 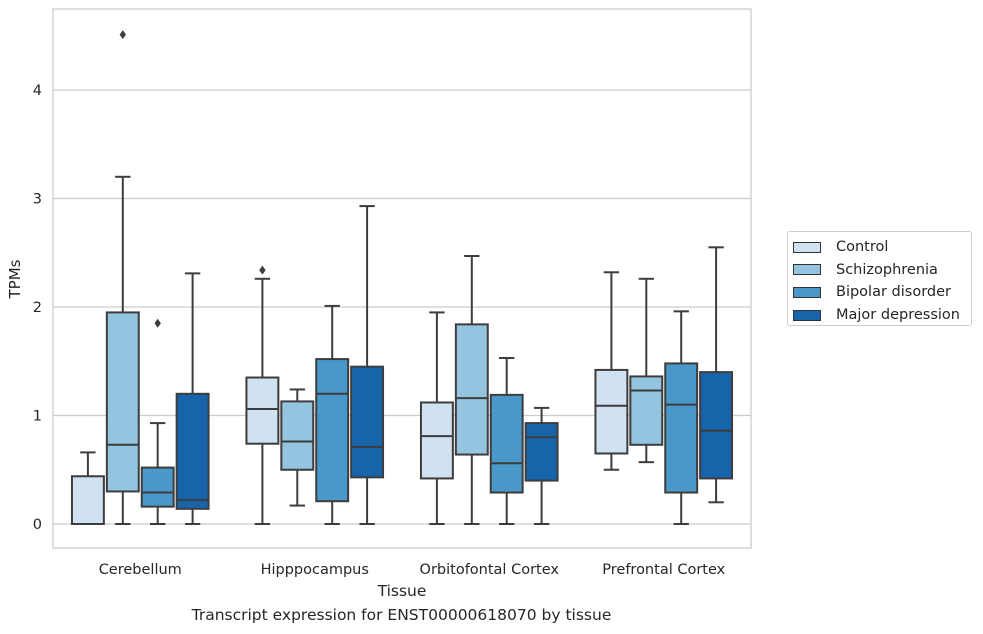 I want to click on y-axis-label: TPMs, so click(x=15, y=279).